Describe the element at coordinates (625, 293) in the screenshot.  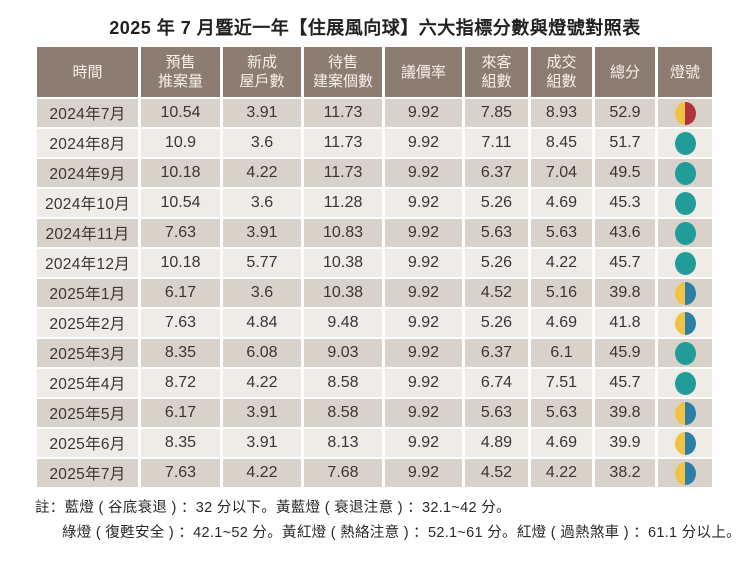
I see `value-cell: 39.8` at that location.